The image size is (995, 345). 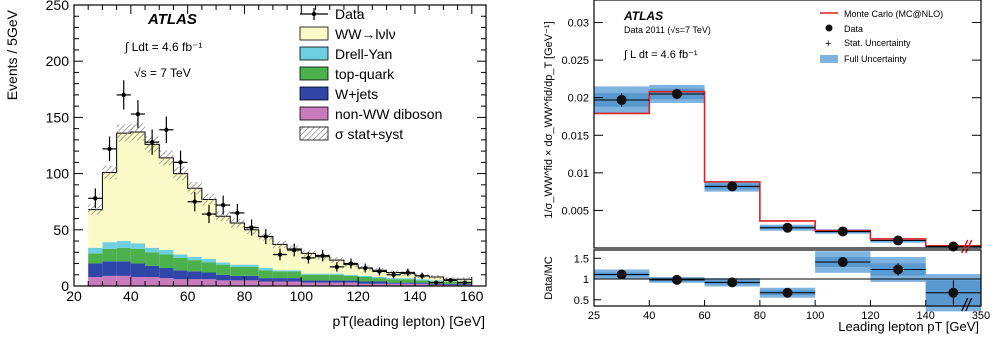 What do you see at coordinates (350, 14) in the screenshot?
I see `legend-label: Data` at bounding box center [350, 14].